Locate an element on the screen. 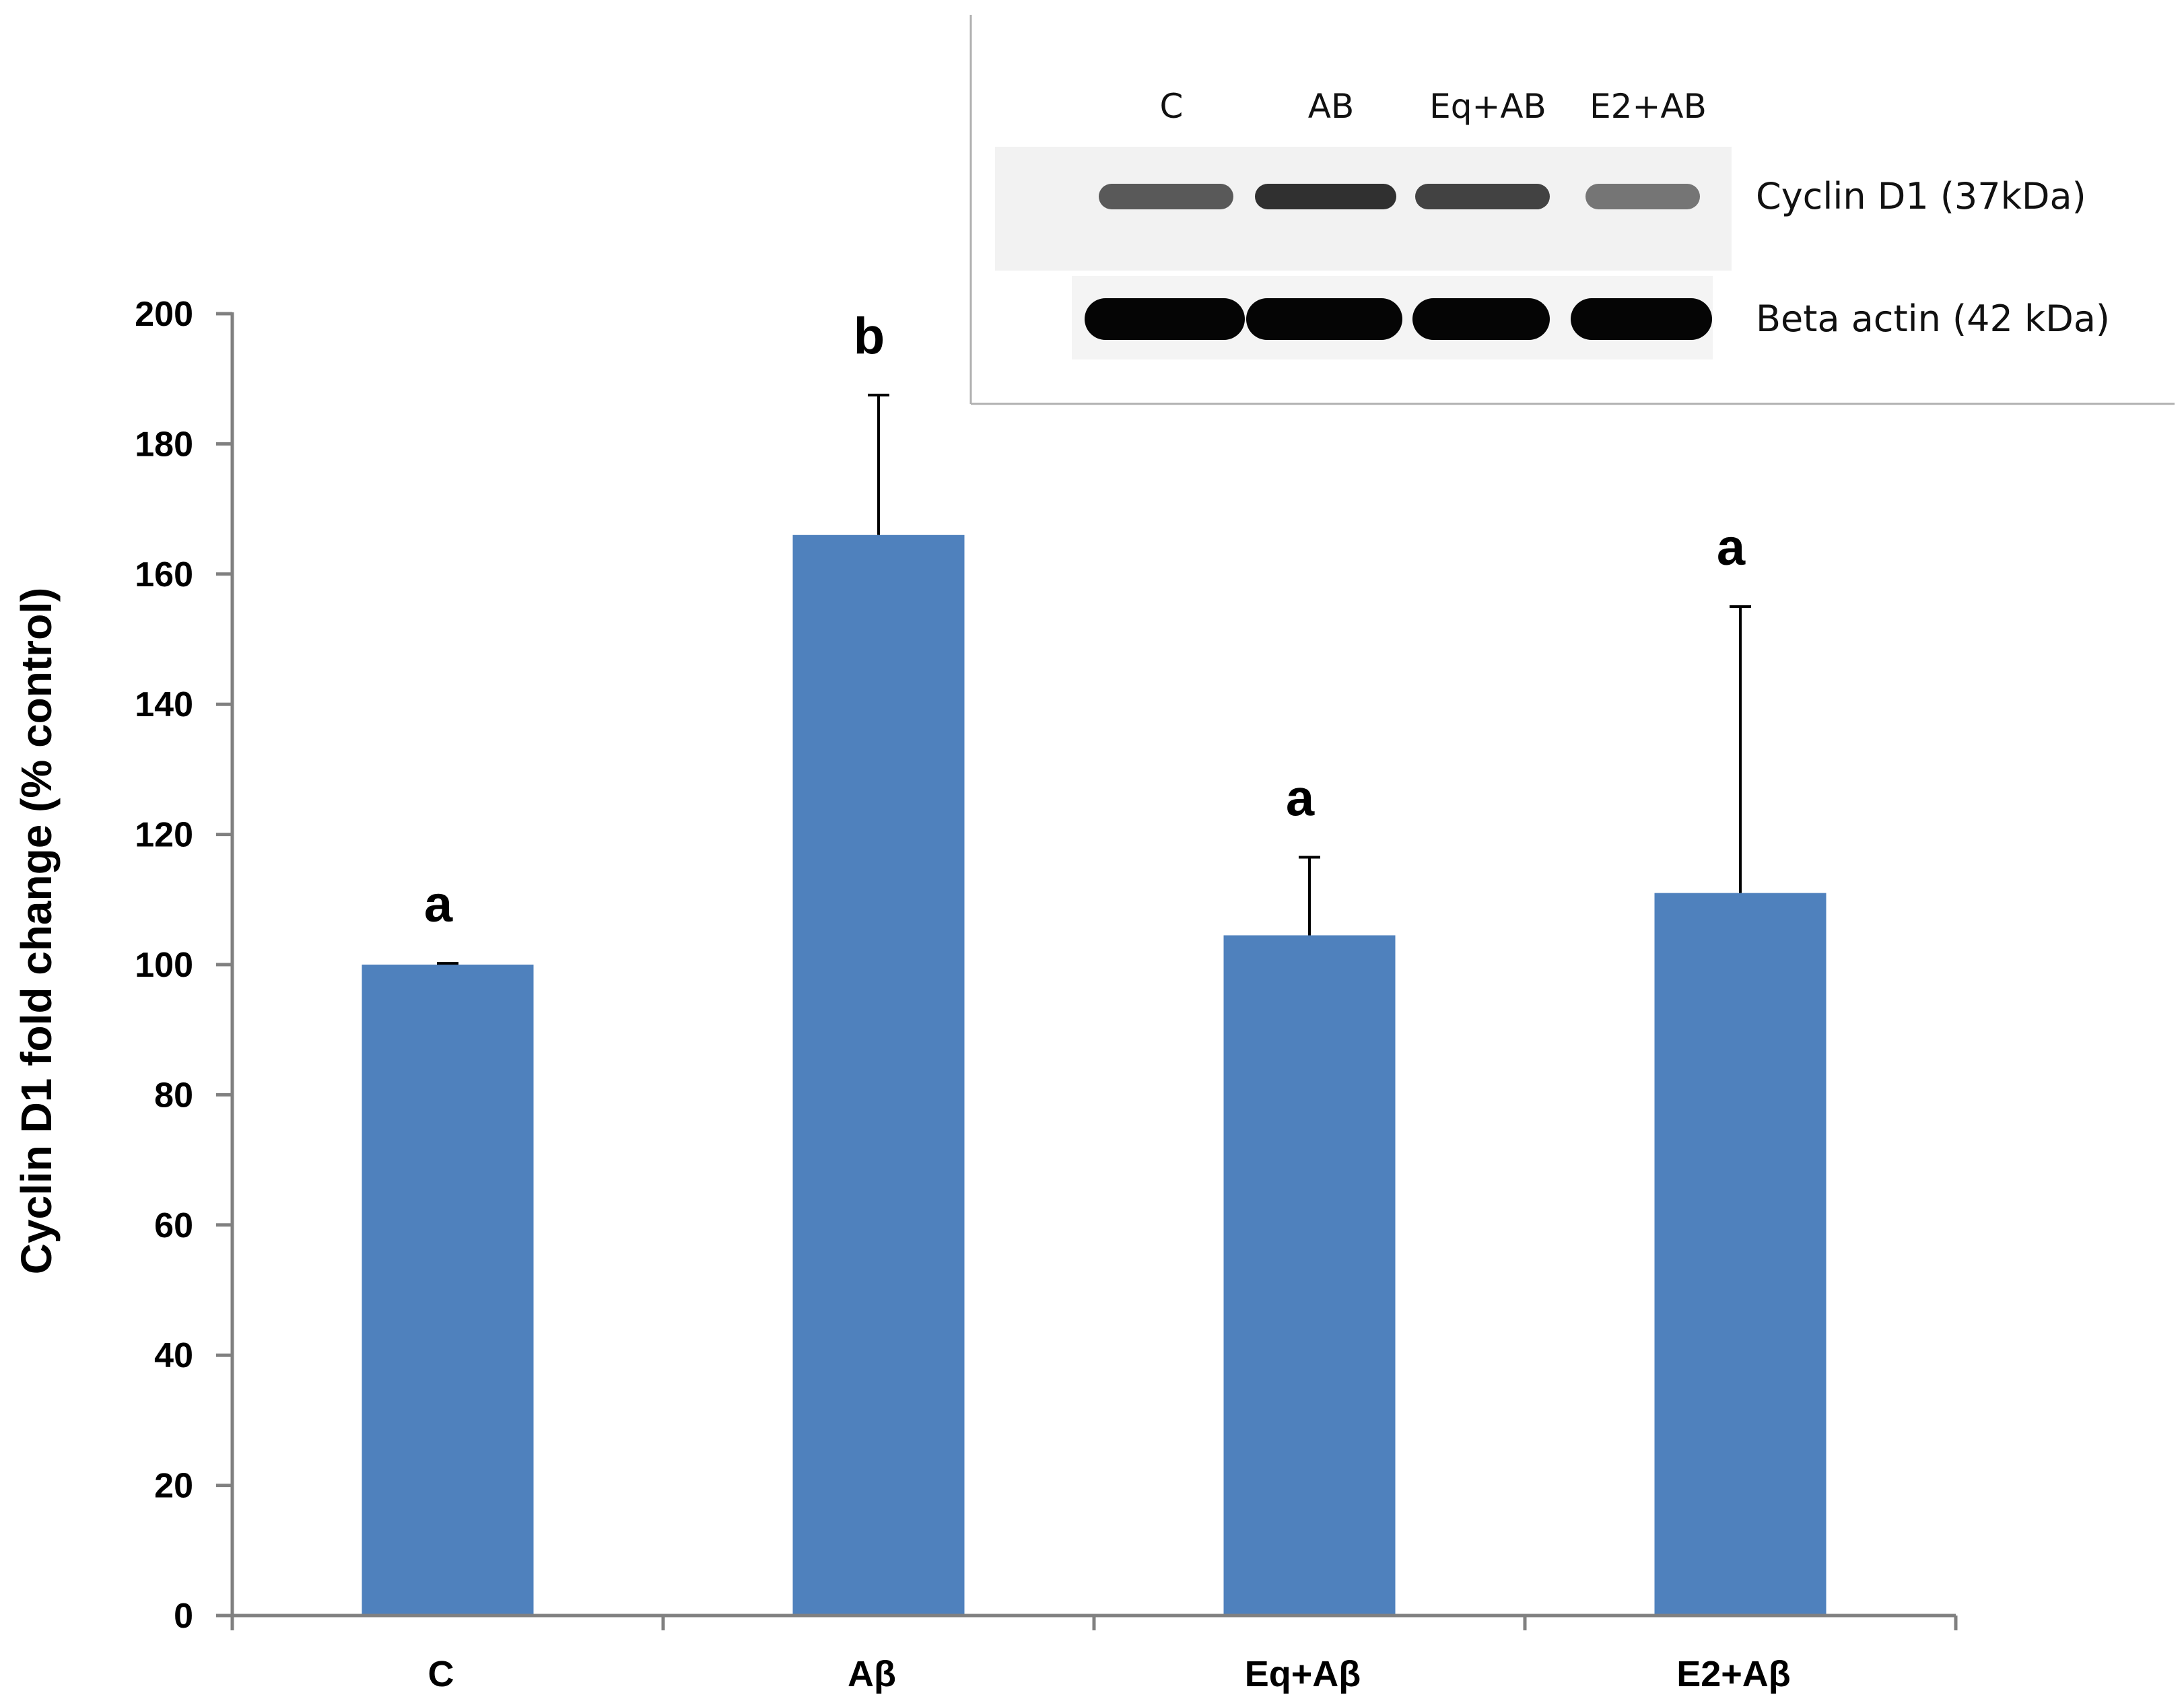 This screenshot has width=2184, height=1699. lane-label: C is located at coordinates (1172, 106).